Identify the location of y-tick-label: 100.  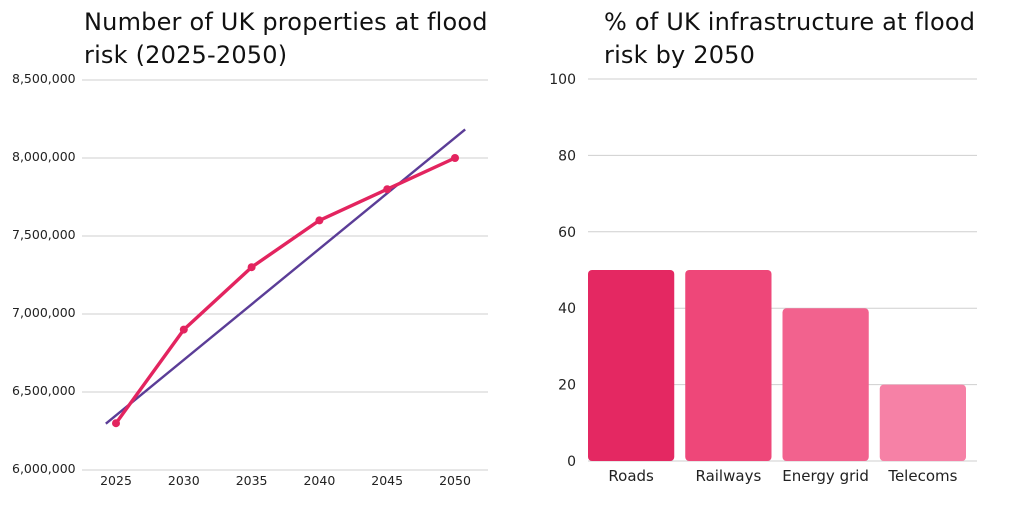
(562, 80).